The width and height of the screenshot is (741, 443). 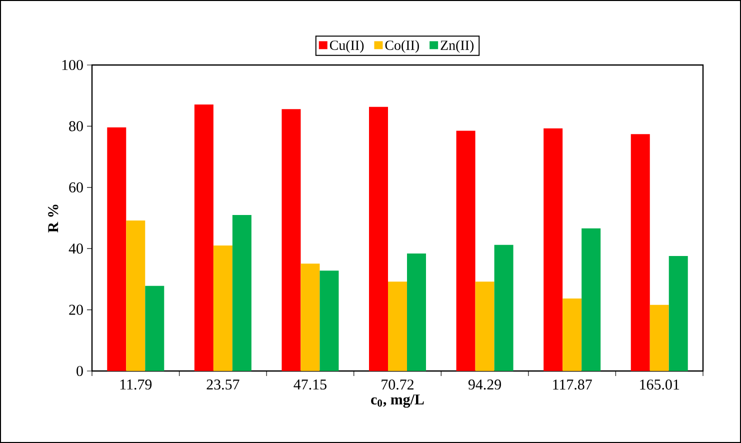 What do you see at coordinates (402, 46) in the screenshot?
I see `legend-label: Co(II)` at bounding box center [402, 46].